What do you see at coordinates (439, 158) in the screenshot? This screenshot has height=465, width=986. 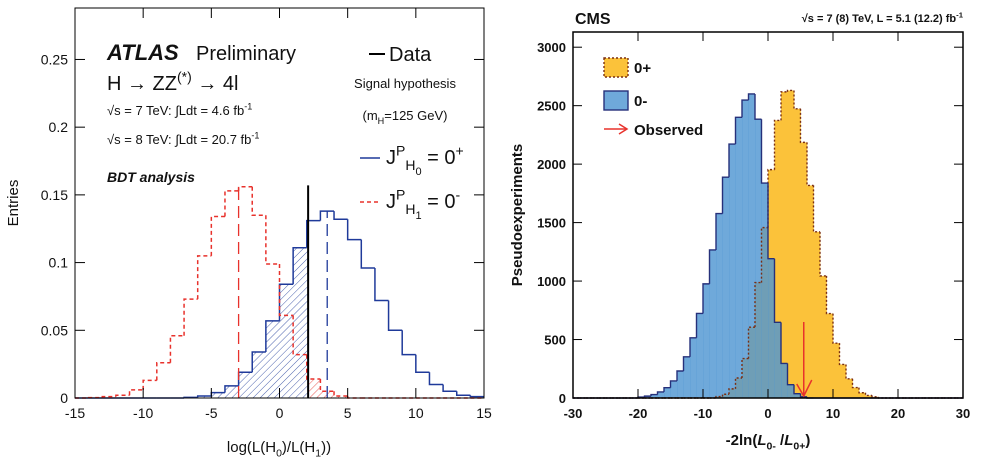 I see `text-part: = 0` at bounding box center [439, 158].